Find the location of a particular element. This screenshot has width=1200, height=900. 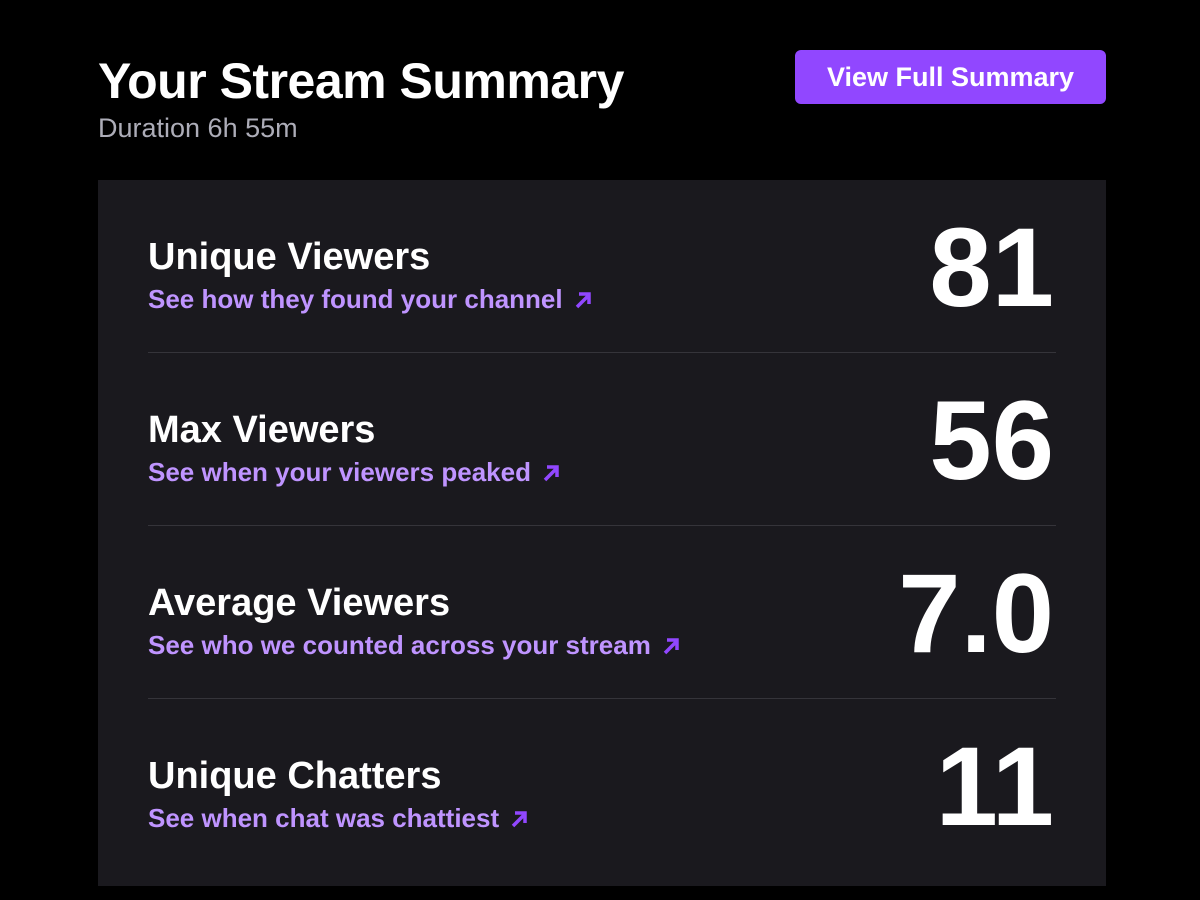

stat-link: See how they found your channel is located at coordinates (371, 299).